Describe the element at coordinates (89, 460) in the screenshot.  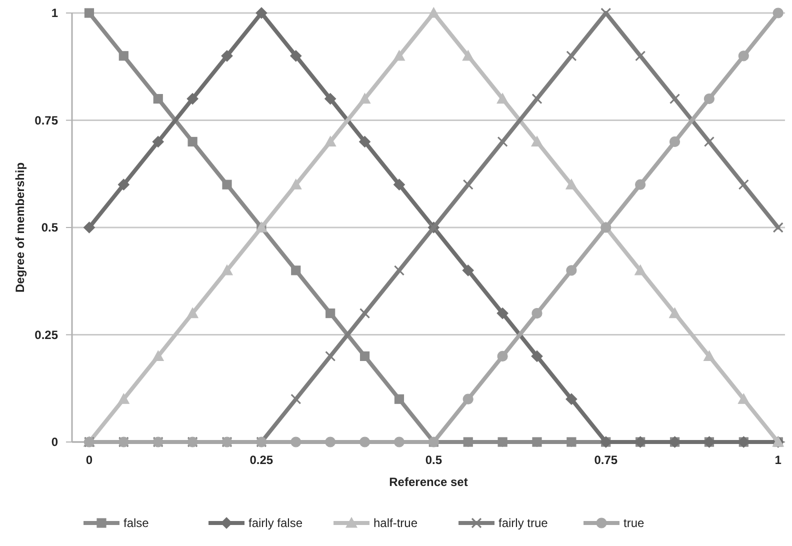
I see `x-tick-label: 0` at that location.